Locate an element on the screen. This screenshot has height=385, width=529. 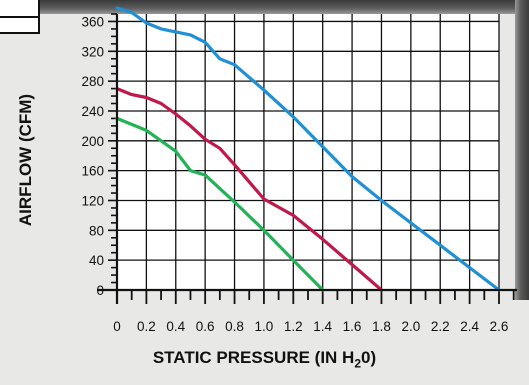
x-tick-label: 2.6 is located at coordinates (499, 326).